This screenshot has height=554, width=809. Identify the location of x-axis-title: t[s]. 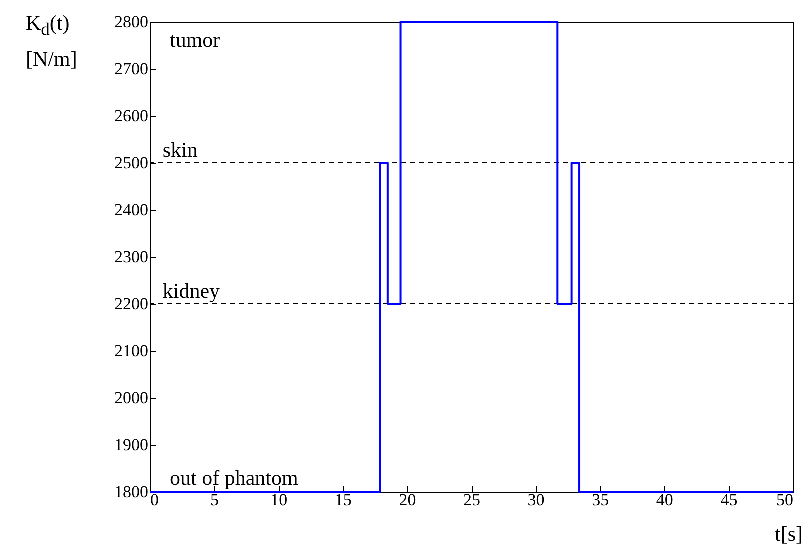
(789, 534).